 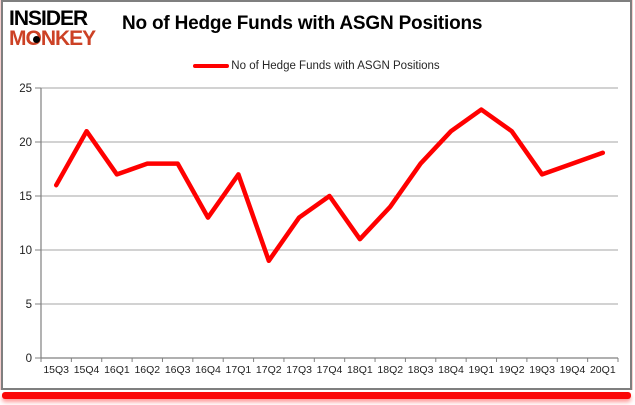 I want to click on legend: No of Hedge Funds with ASGN Positions, so click(x=316, y=66).